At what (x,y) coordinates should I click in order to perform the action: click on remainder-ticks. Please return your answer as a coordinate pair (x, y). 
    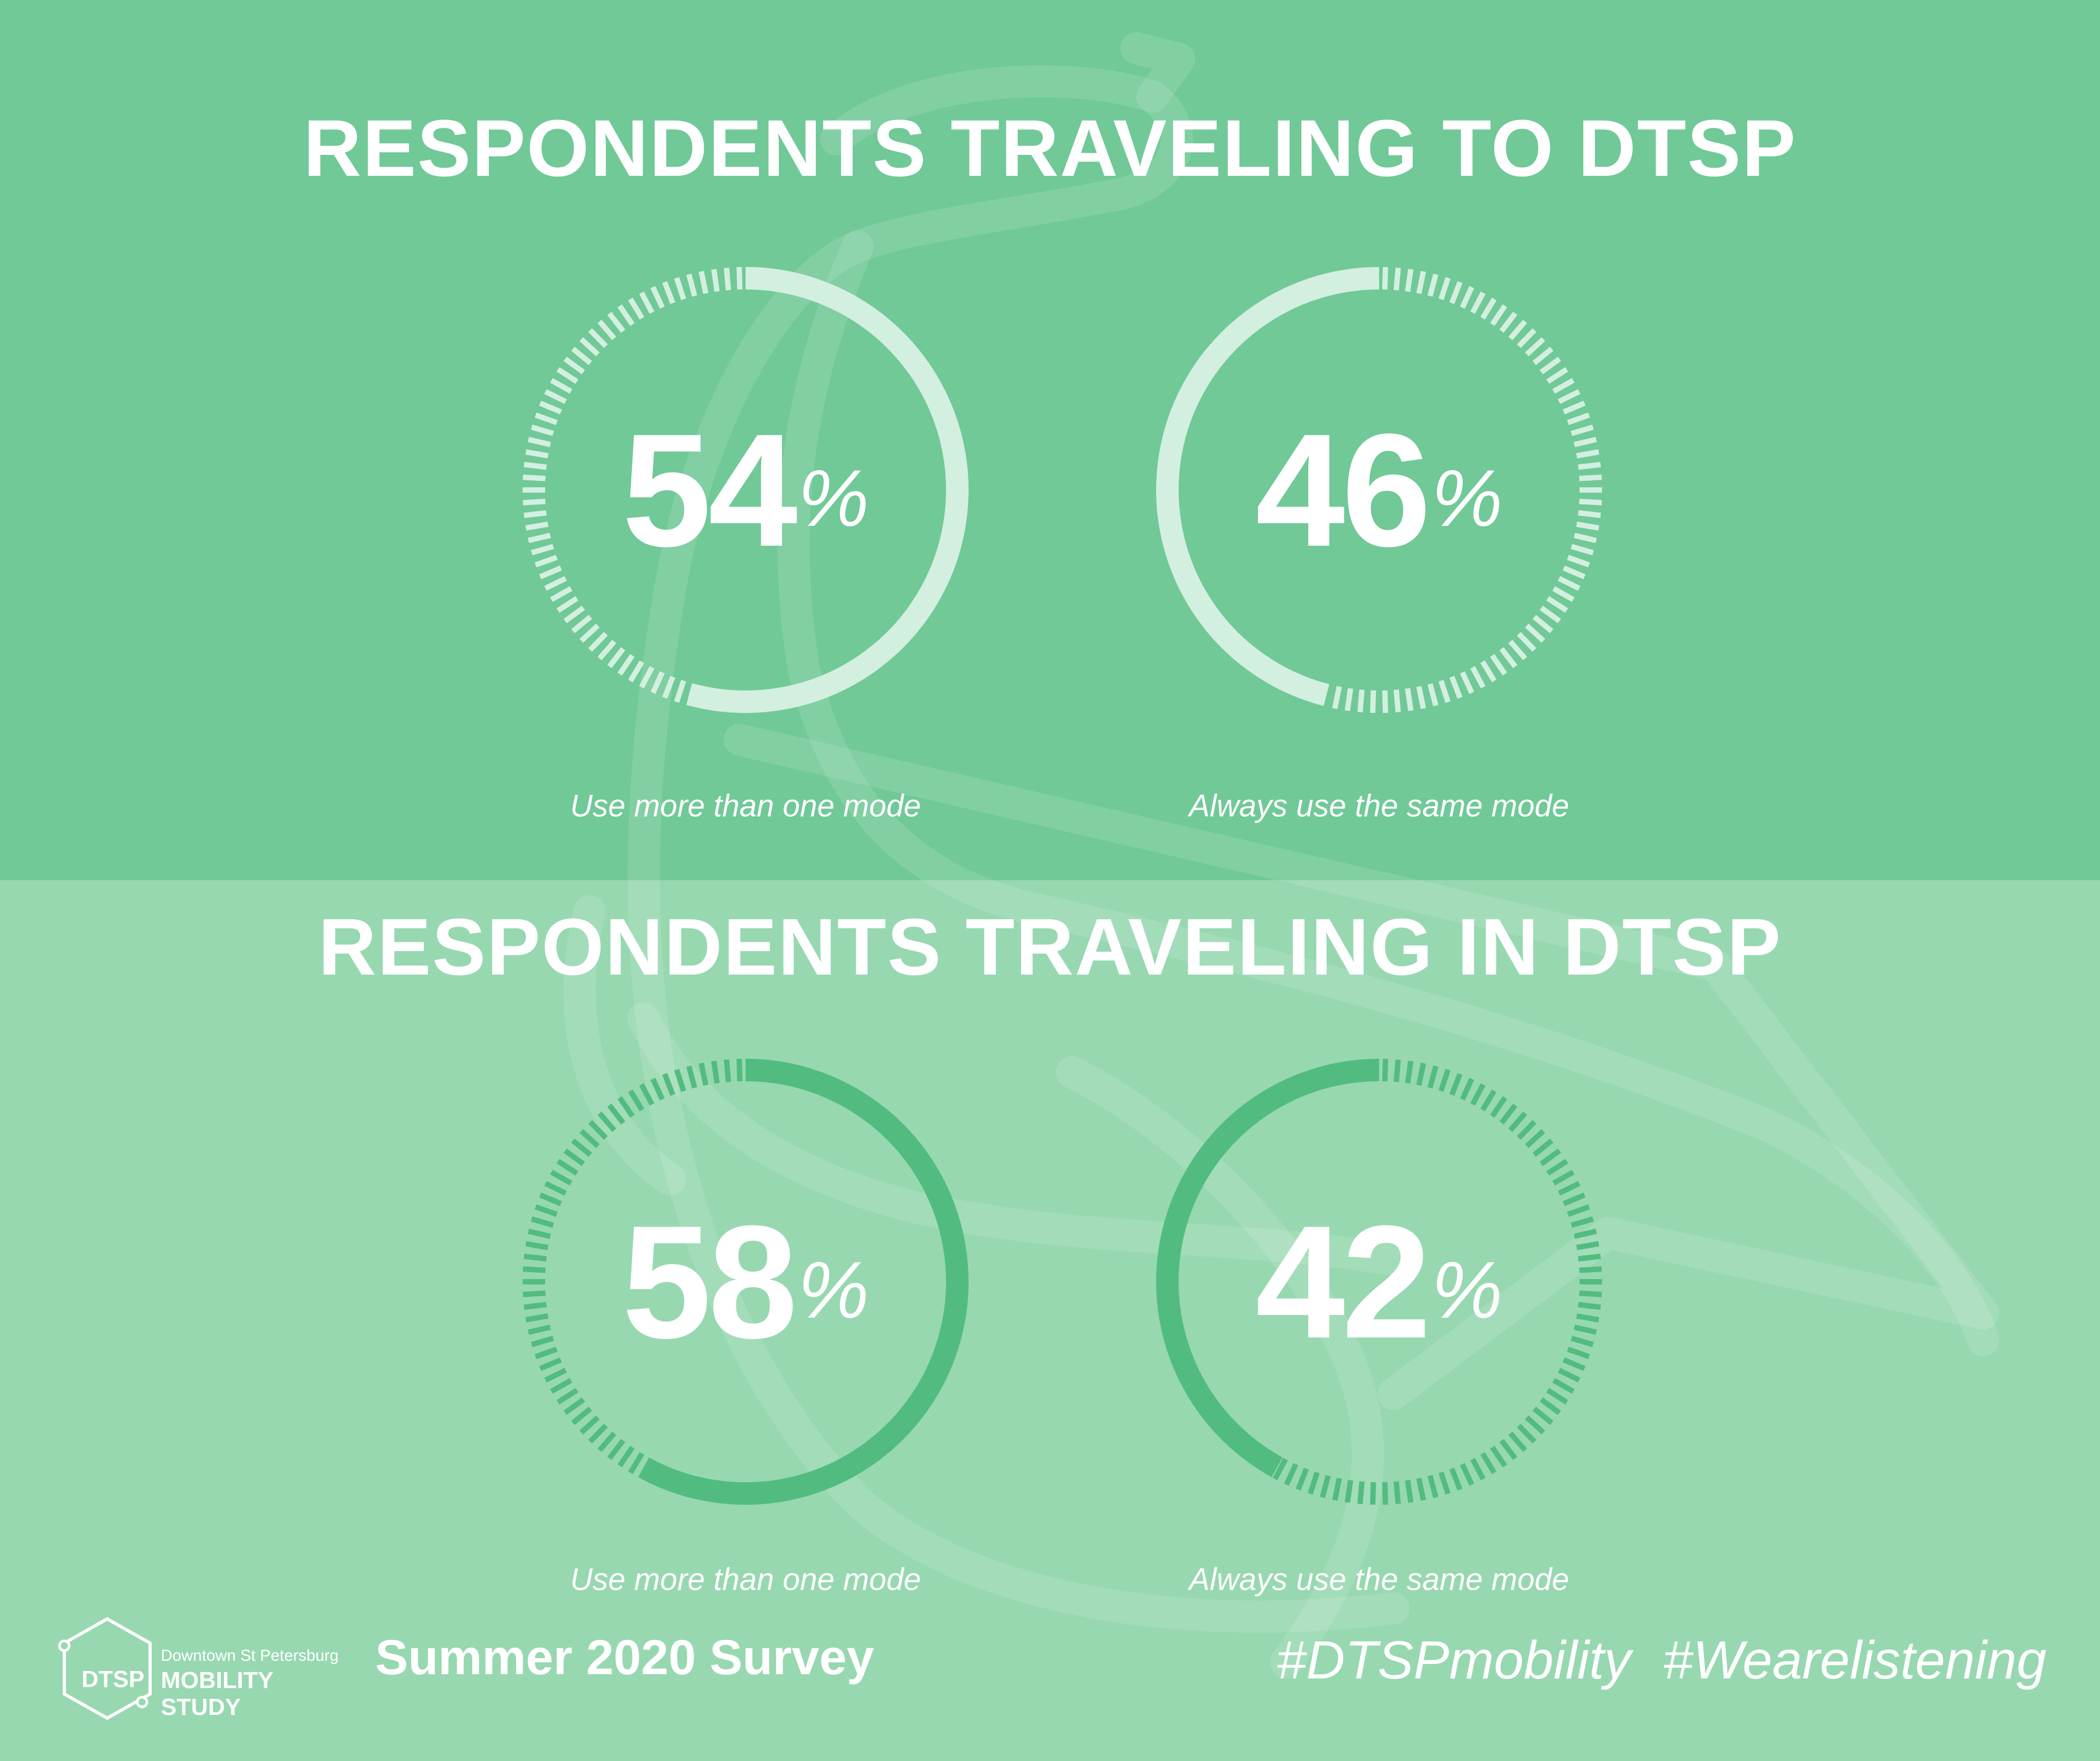
    Looking at the image, I should click on (633, 487).